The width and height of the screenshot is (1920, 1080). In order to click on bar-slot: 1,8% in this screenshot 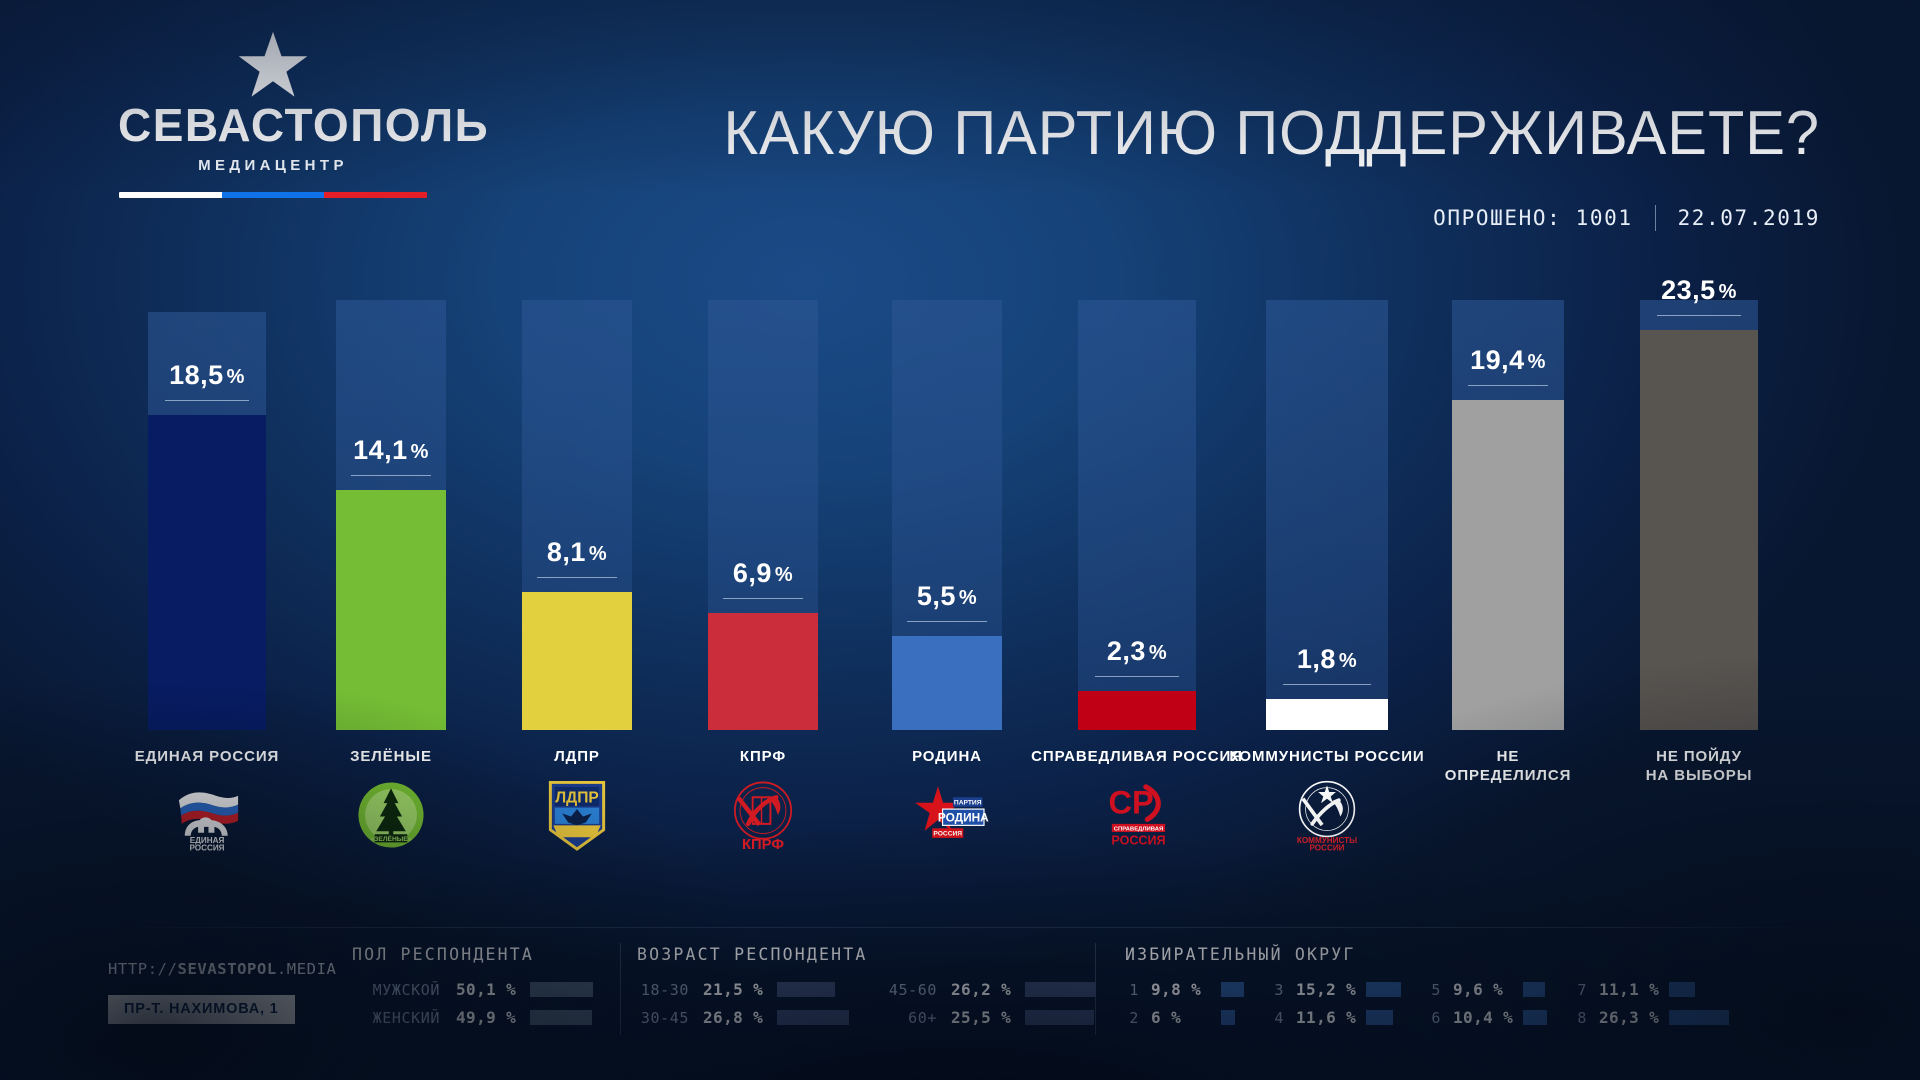, I will do `click(1327, 515)`.